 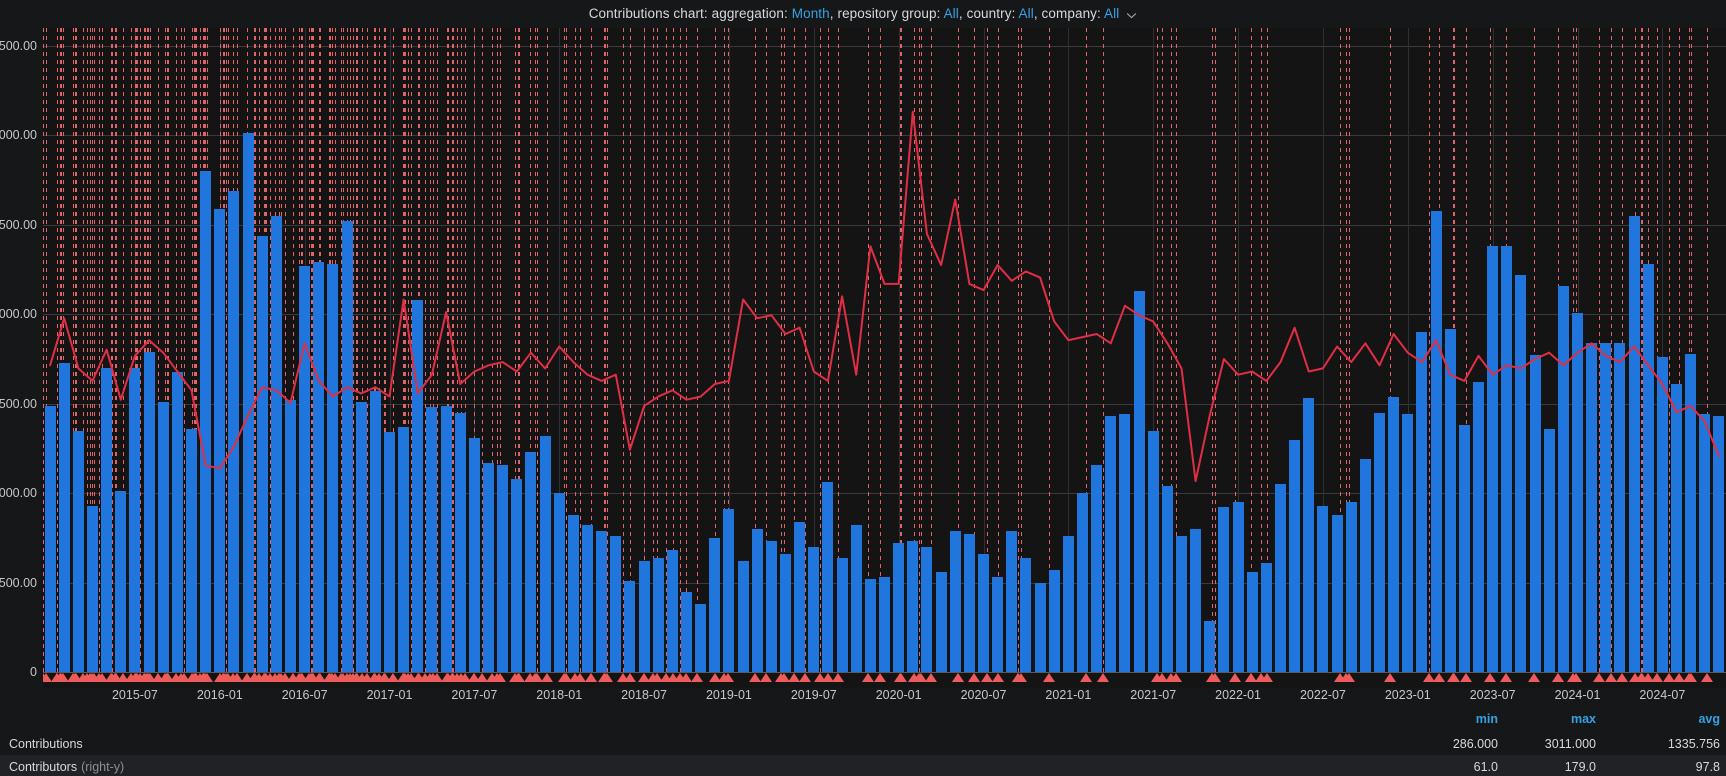 I want to click on legend-col-avg: avg, so click(x=1709, y=719).